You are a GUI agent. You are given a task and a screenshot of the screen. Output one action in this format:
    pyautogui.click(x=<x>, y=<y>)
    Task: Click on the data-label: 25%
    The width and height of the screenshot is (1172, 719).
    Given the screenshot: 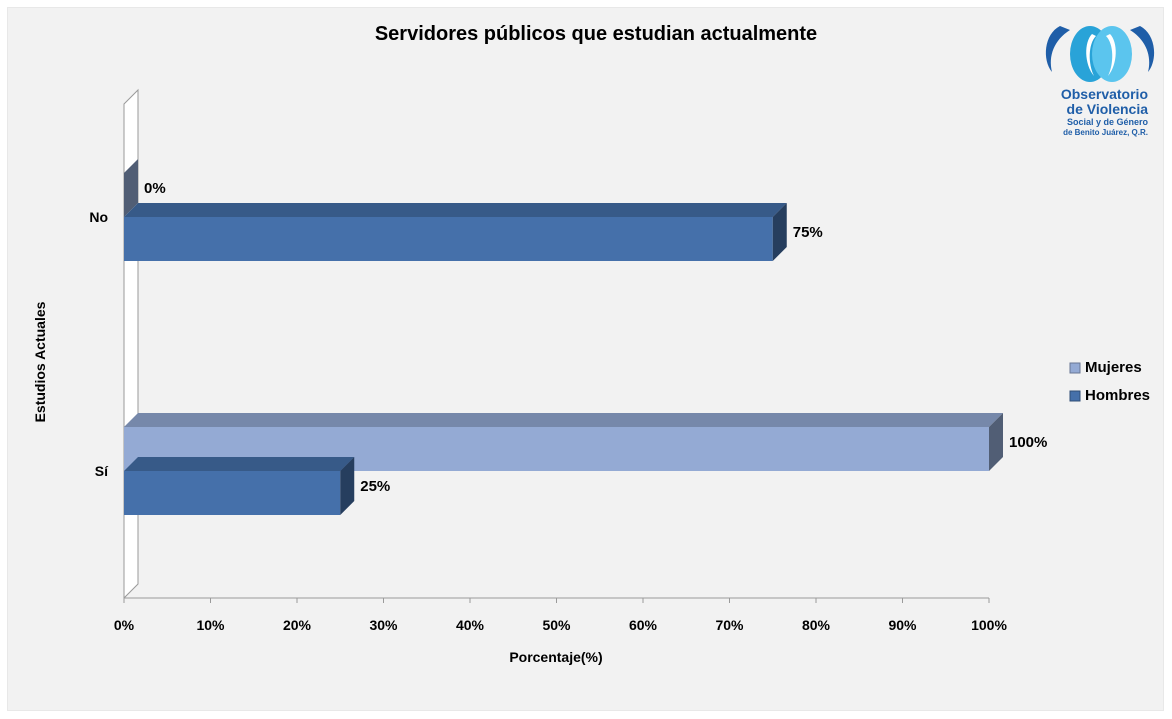 What is the action you would take?
    pyautogui.click(x=375, y=486)
    